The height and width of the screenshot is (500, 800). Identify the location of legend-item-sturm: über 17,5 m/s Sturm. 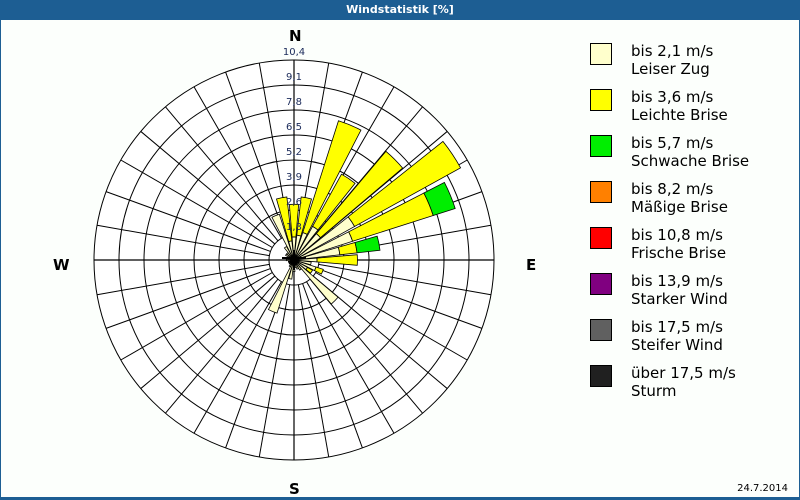
(690, 387).